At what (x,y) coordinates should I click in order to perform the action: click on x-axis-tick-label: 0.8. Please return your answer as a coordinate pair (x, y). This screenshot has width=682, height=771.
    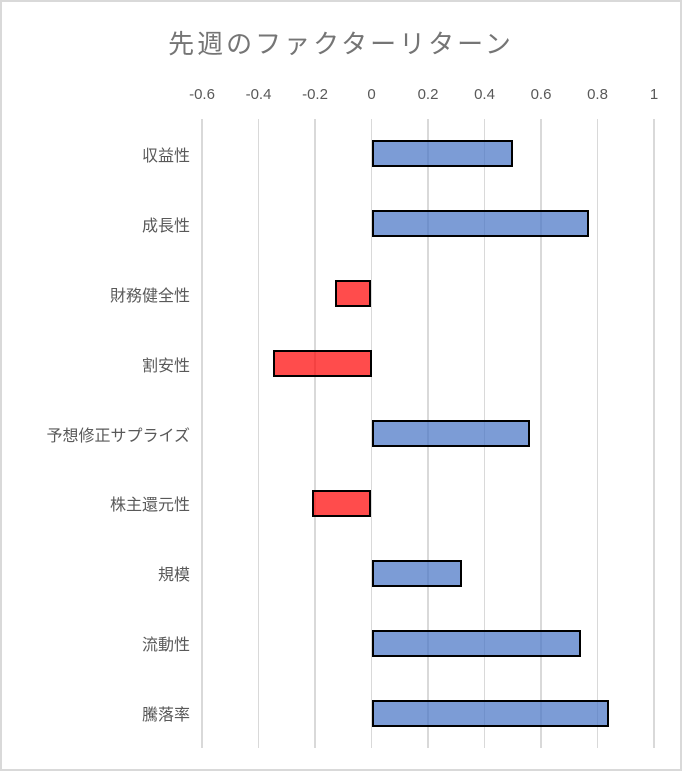
    Looking at the image, I should click on (597, 94).